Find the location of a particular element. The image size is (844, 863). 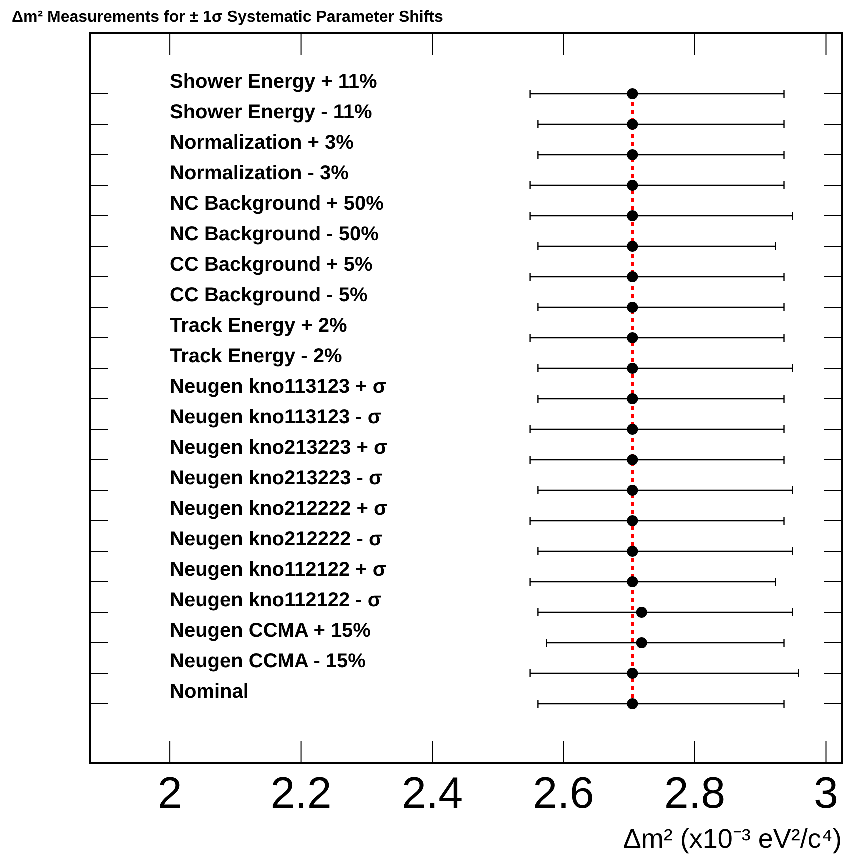

x-tick-label: 2.4 is located at coordinates (433, 793).